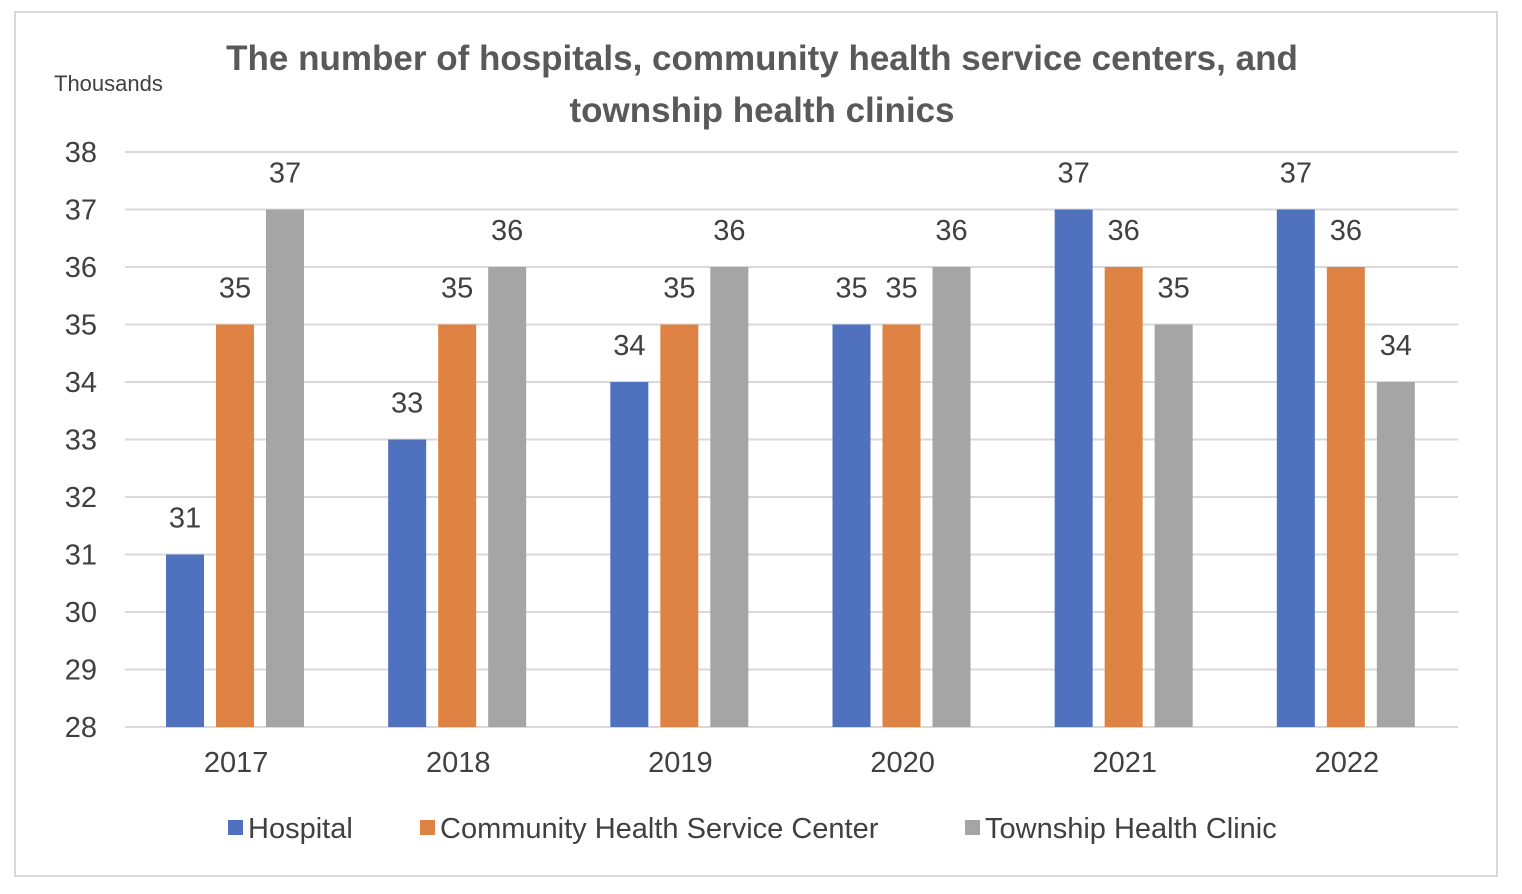  I want to click on y-axis-unit-label: Thousands, so click(108, 83).